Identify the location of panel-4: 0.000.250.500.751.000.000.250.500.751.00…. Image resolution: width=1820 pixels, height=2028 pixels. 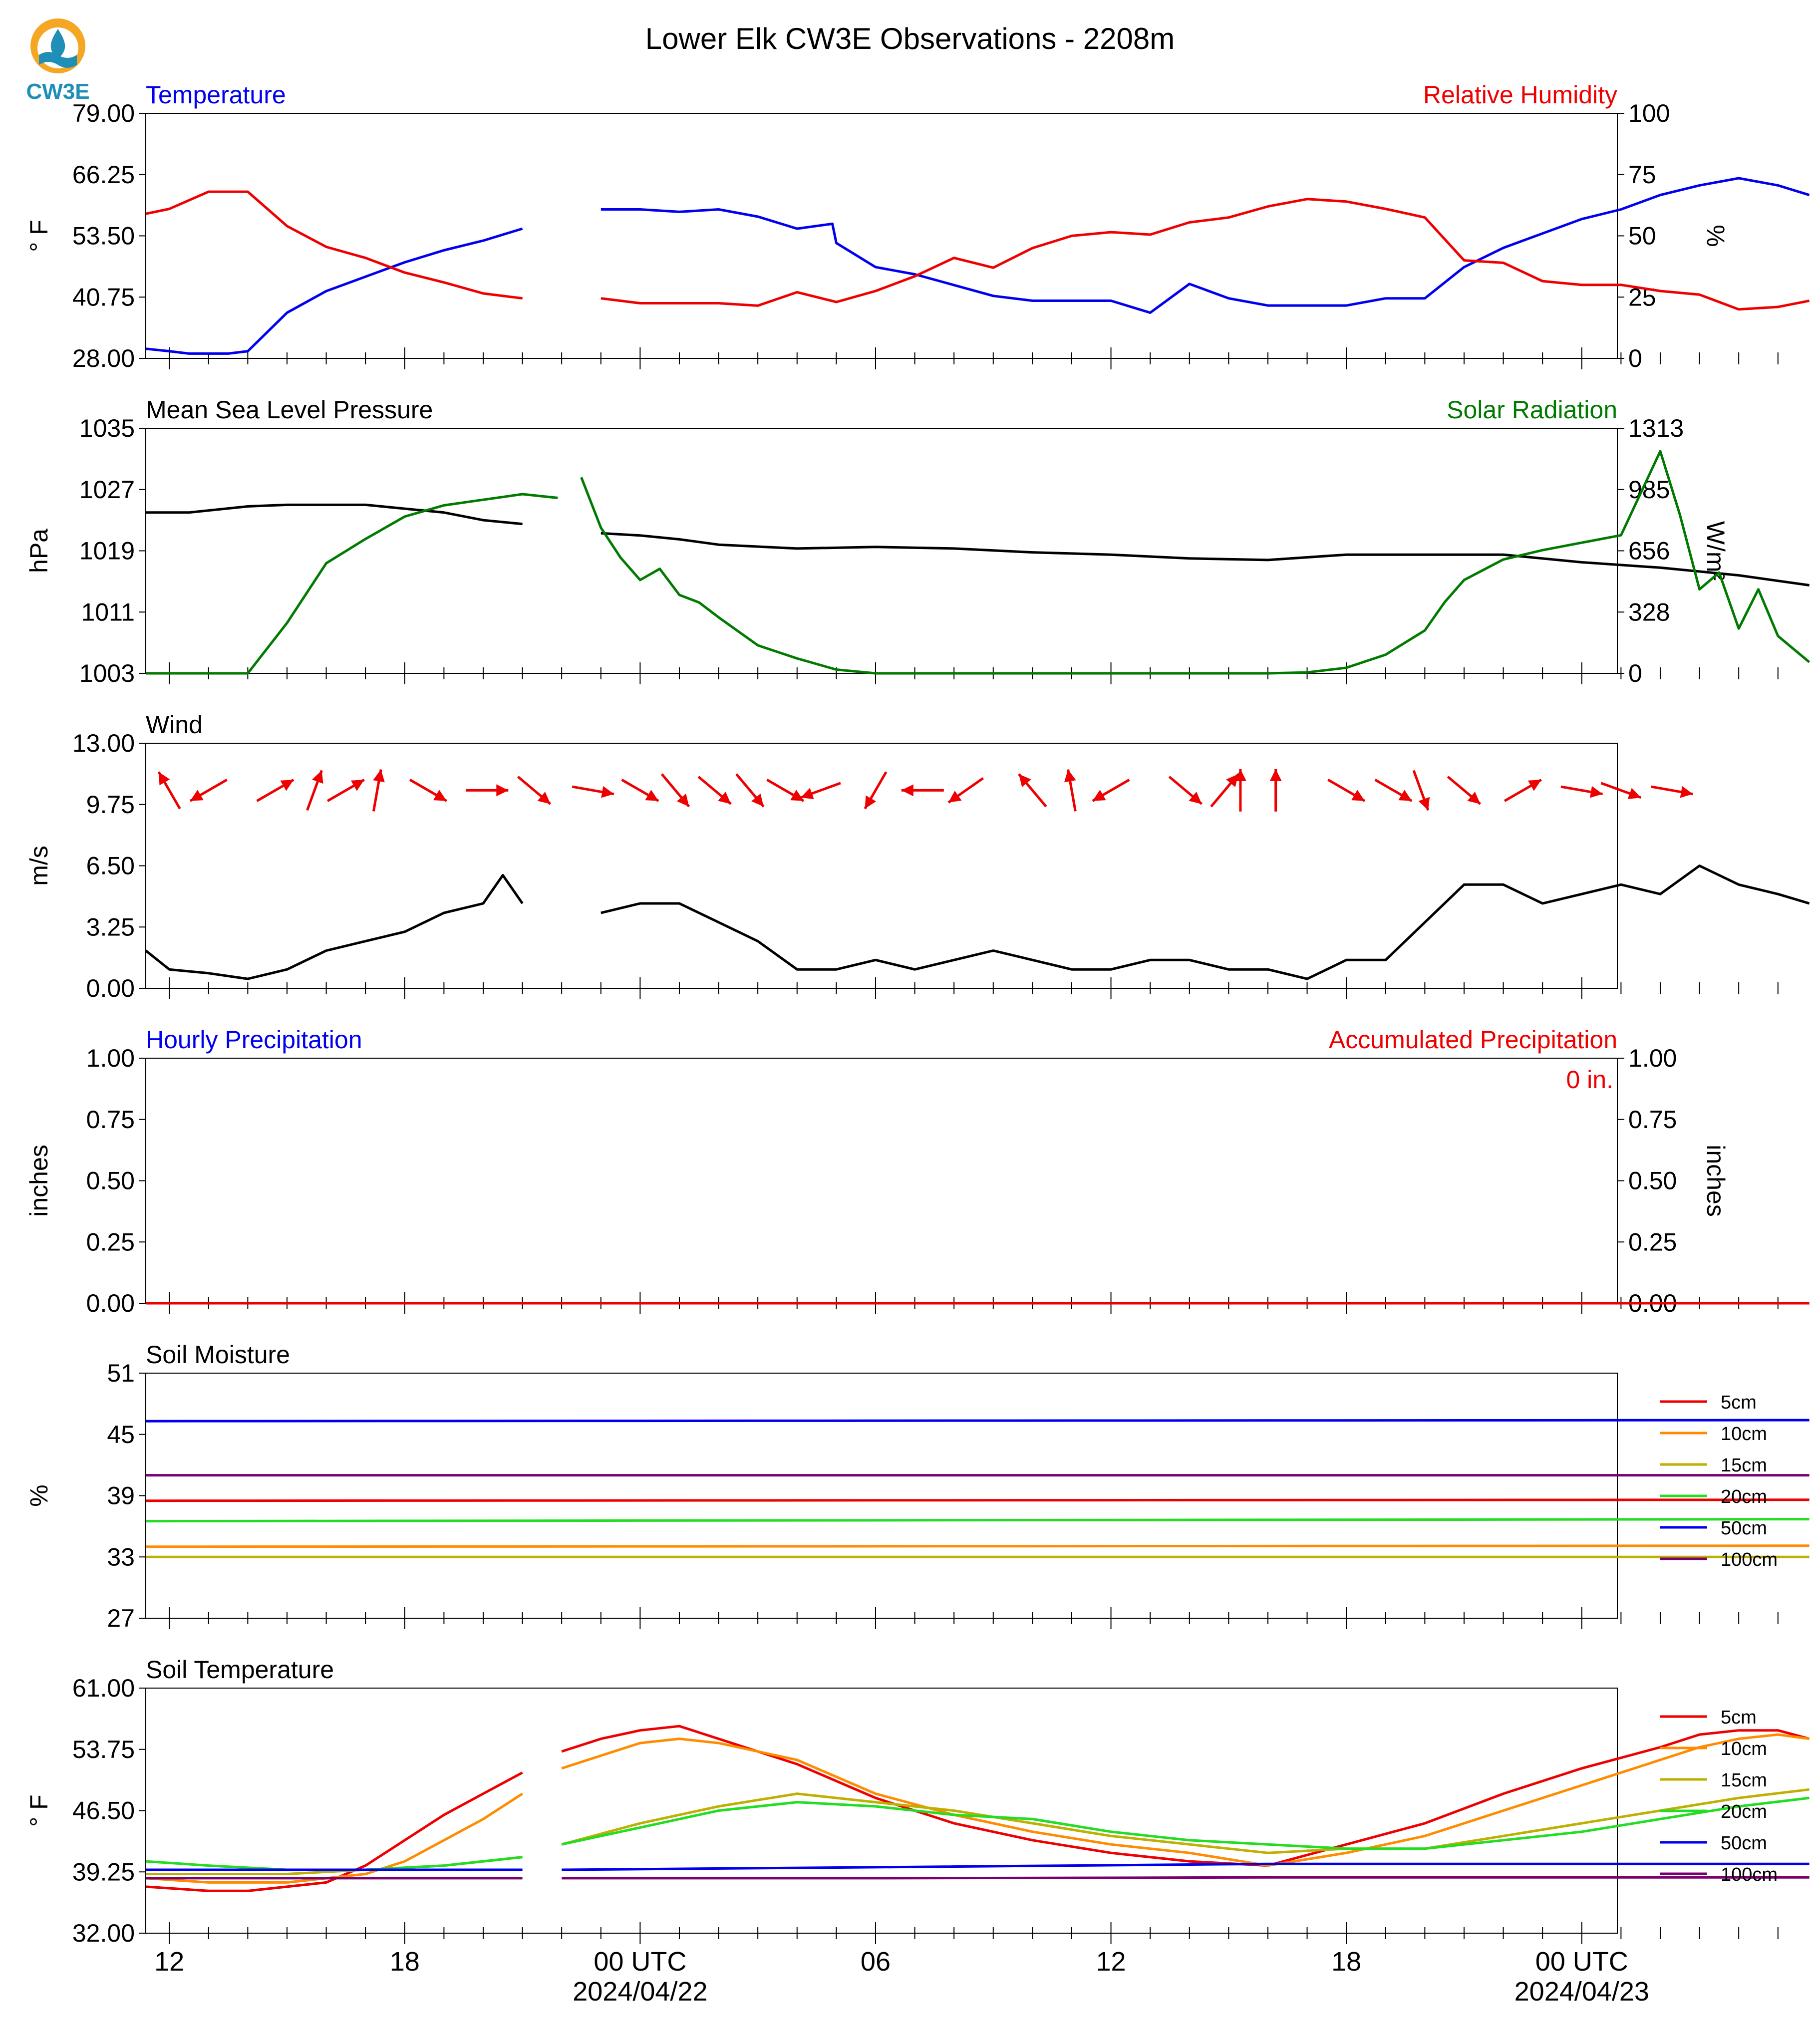
(917, 1171).